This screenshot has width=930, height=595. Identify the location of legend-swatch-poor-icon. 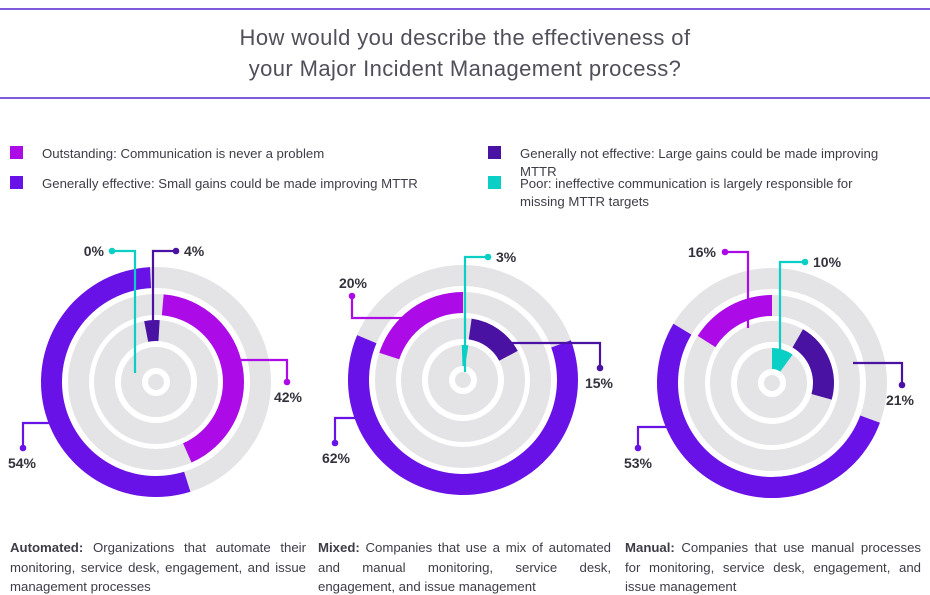
(494, 182).